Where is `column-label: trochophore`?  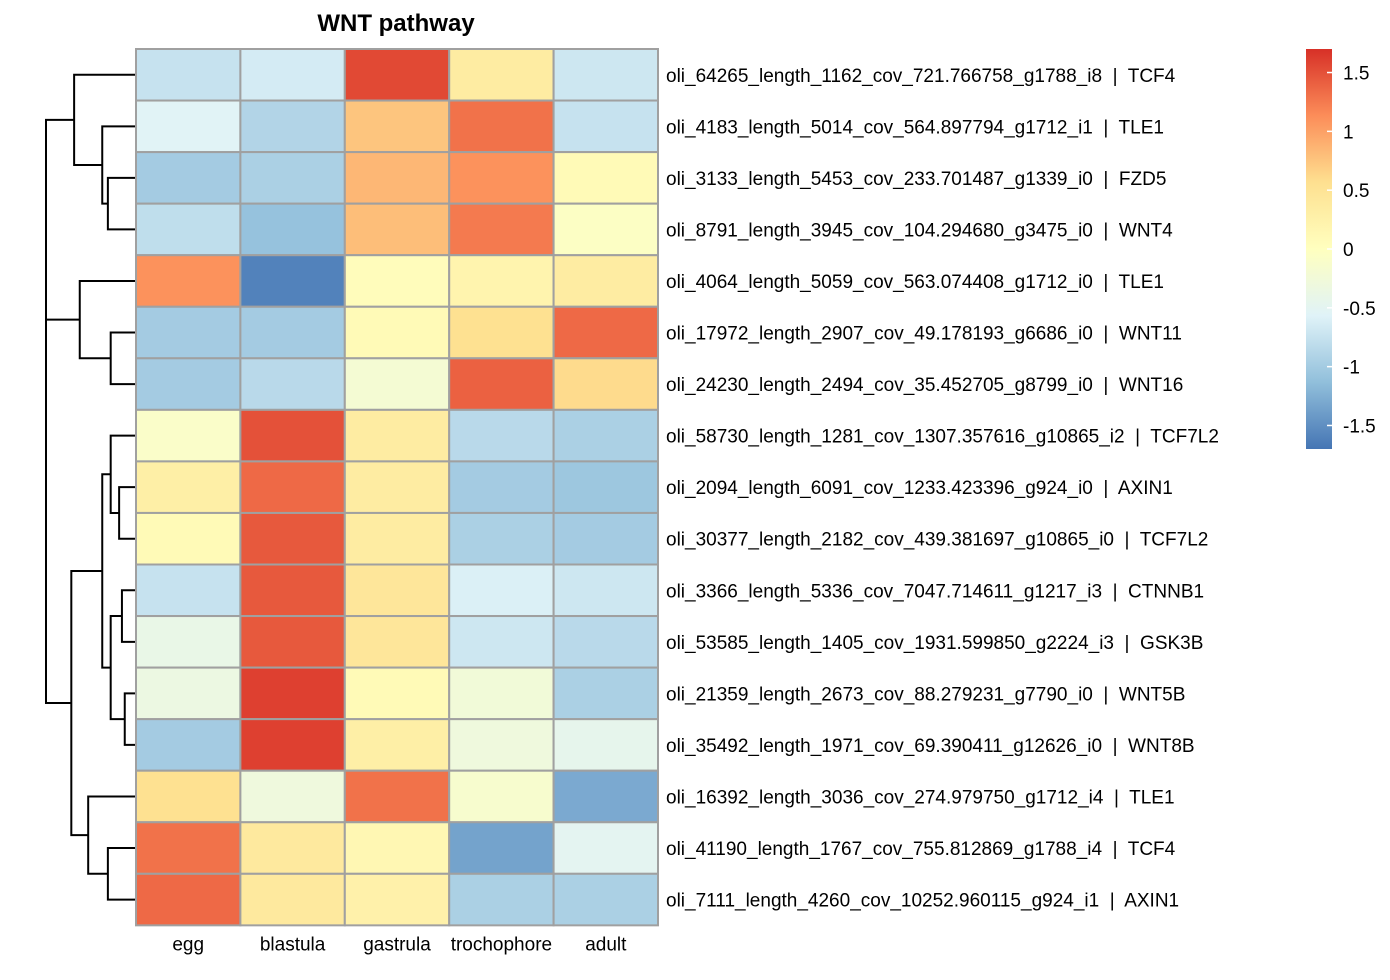
column-label: trochophore is located at coordinates (501, 944).